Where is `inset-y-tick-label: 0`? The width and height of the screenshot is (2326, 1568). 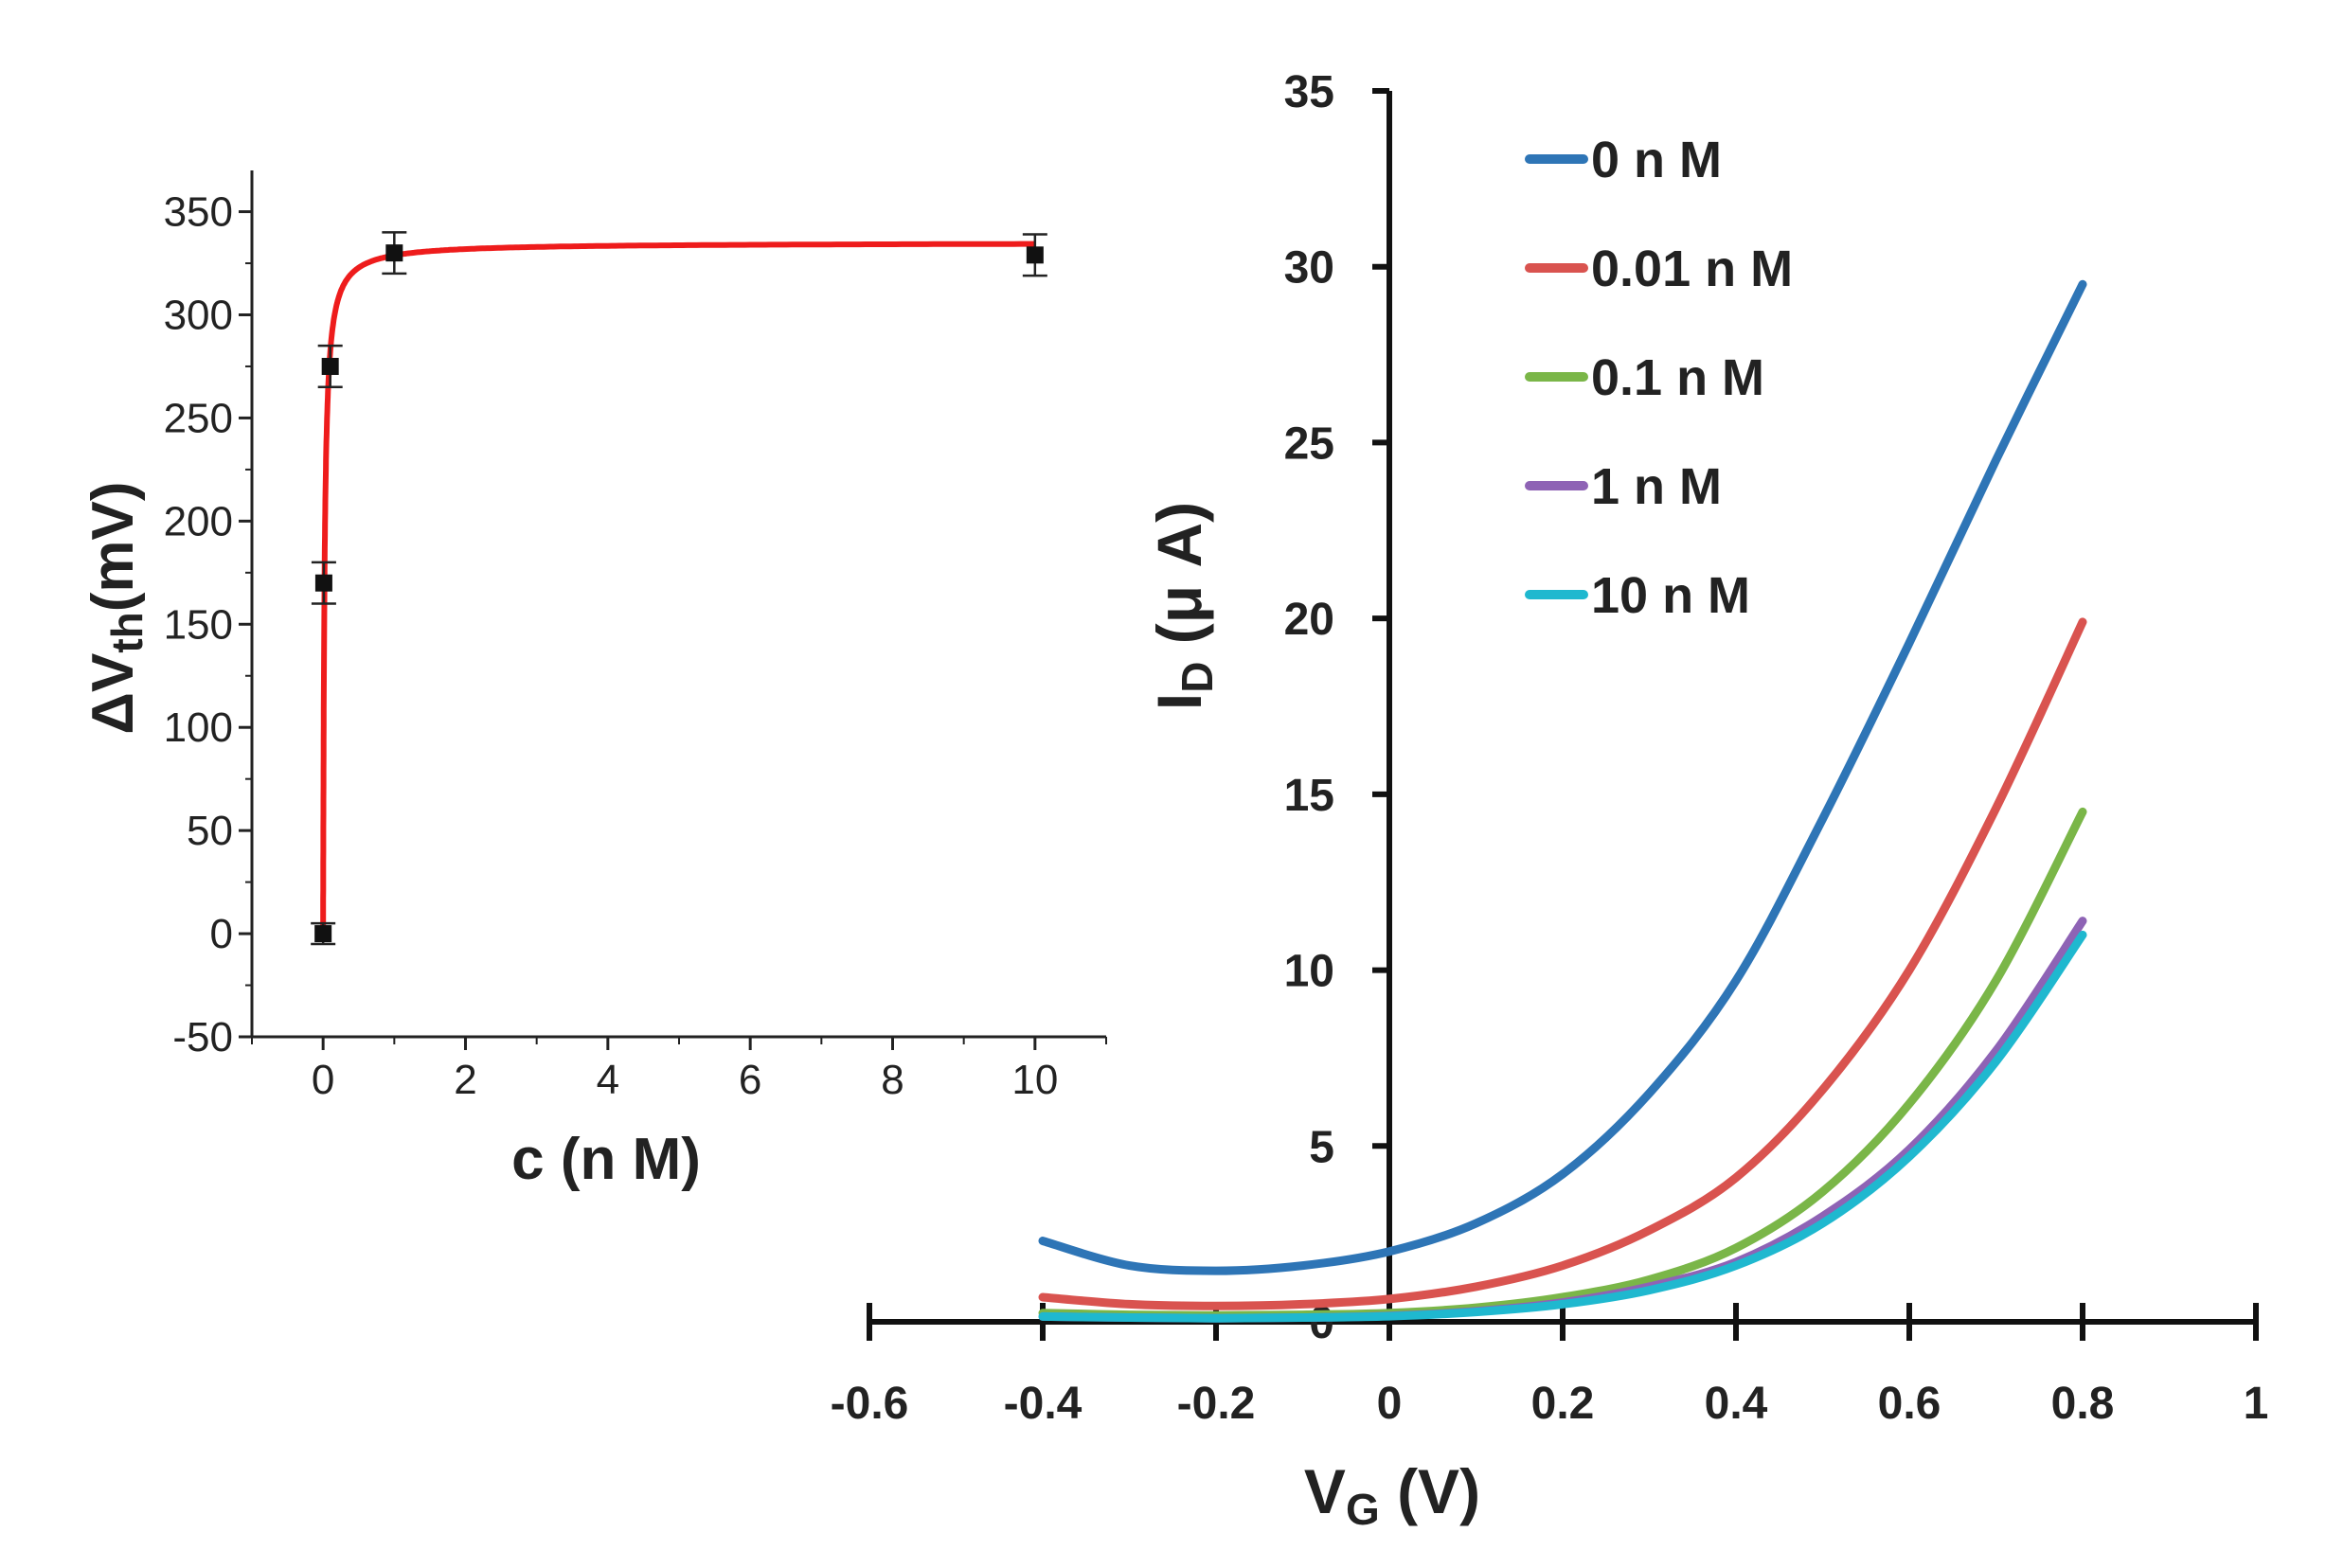 inset-y-tick-label: 0 is located at coordinates (221, 934).